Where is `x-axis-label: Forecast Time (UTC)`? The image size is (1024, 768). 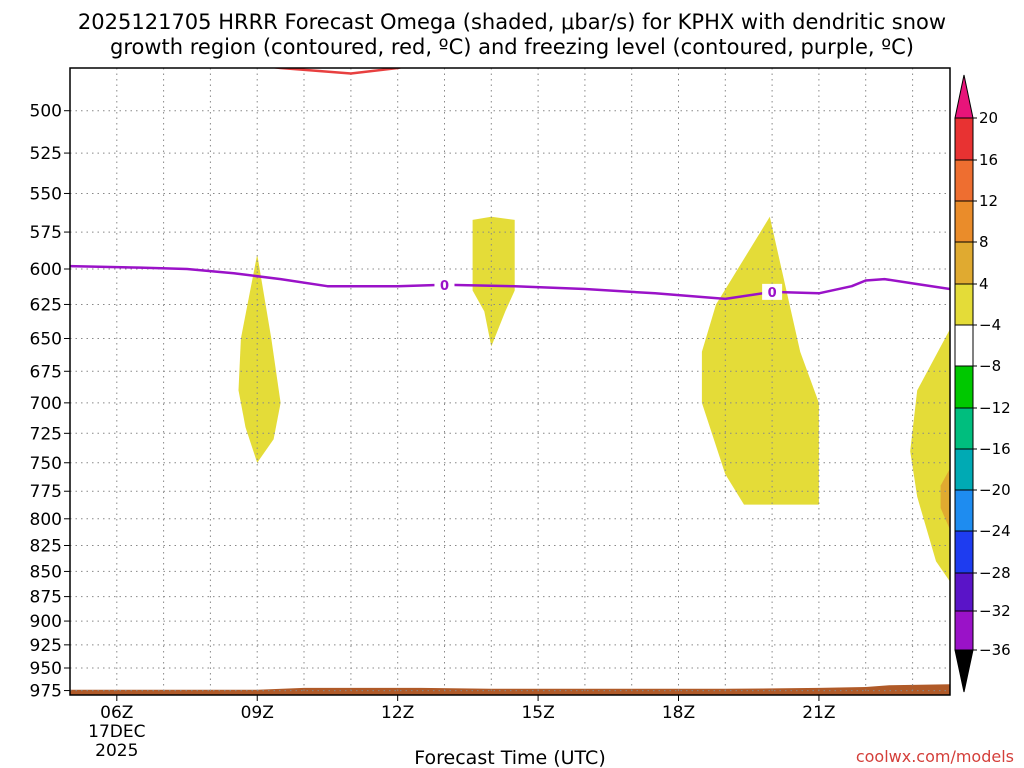 x-axis-label: Forecast Time (UTC) is located at coordinates (509, 757).